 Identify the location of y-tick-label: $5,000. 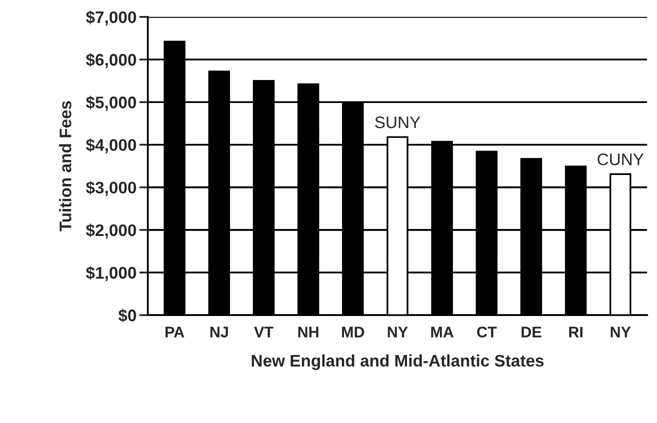
(111, 103).